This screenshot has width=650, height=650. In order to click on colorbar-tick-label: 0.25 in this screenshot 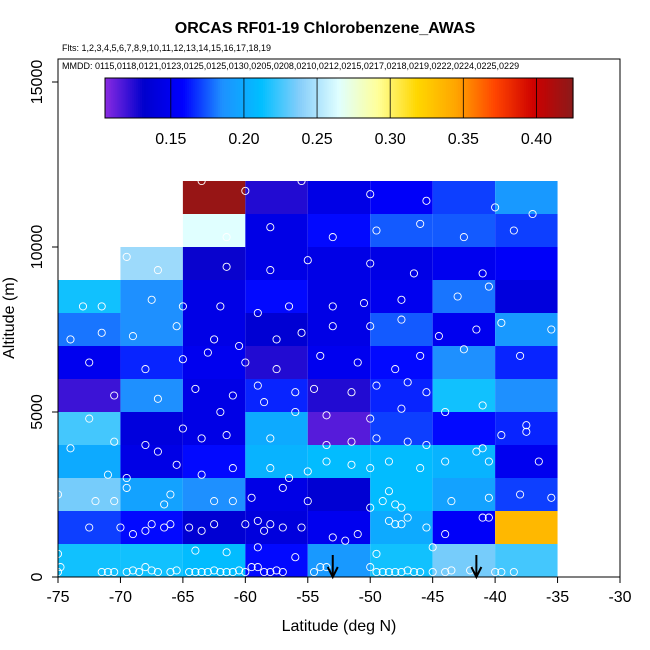, I will do `click(316, 139)`.